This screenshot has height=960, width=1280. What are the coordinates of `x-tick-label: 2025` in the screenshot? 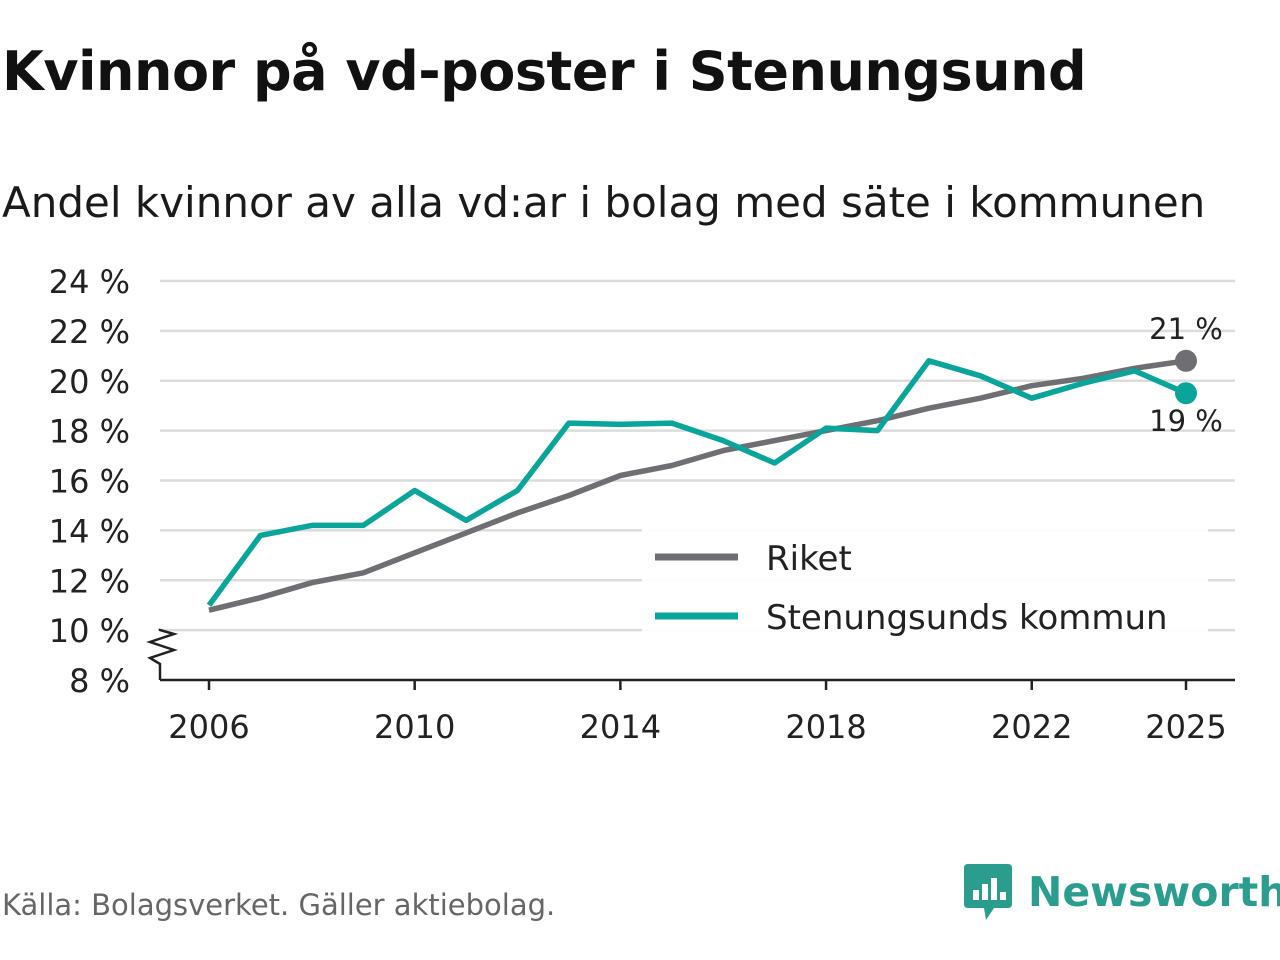 It's located at (1185, 727).